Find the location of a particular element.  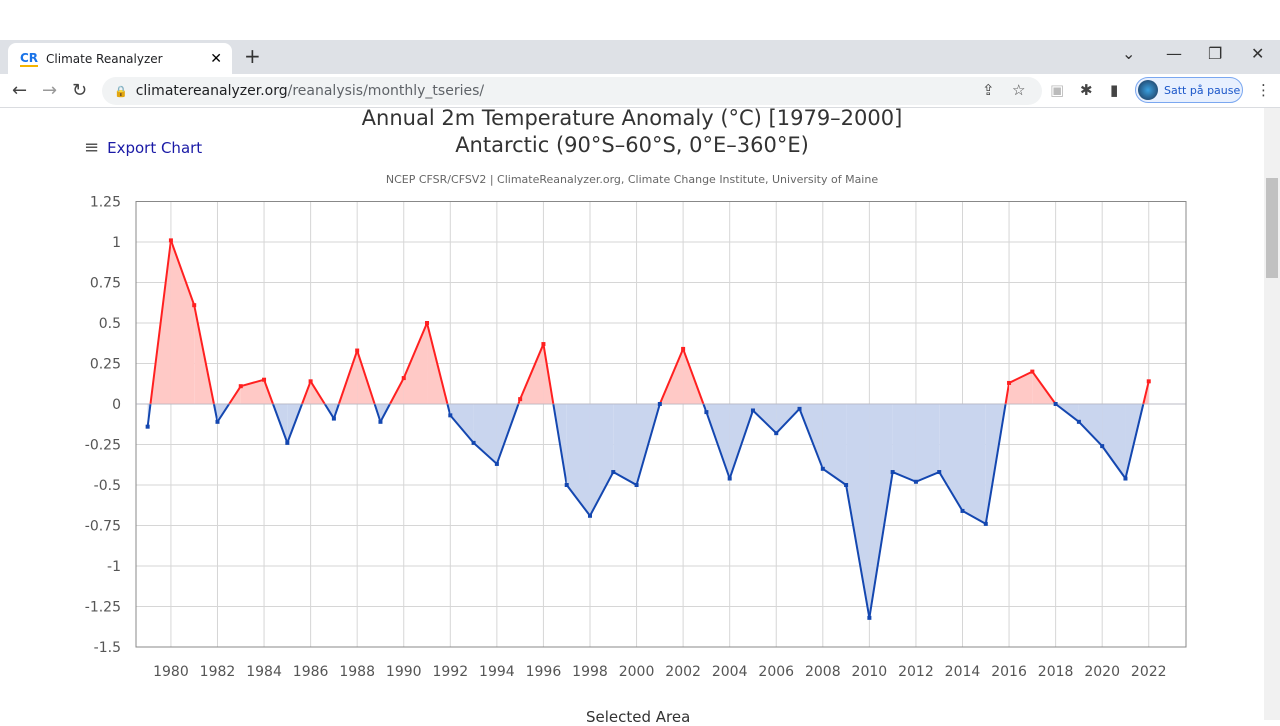

y-tick-label: 0.5 is located at coordinates (110, 324).